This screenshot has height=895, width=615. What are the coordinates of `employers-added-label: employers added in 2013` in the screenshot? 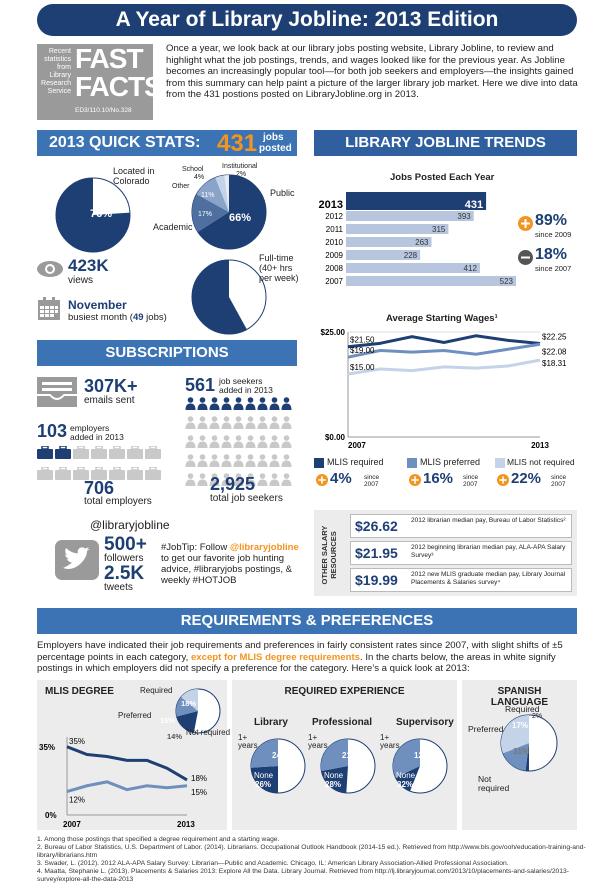 It's located at (97, 432).